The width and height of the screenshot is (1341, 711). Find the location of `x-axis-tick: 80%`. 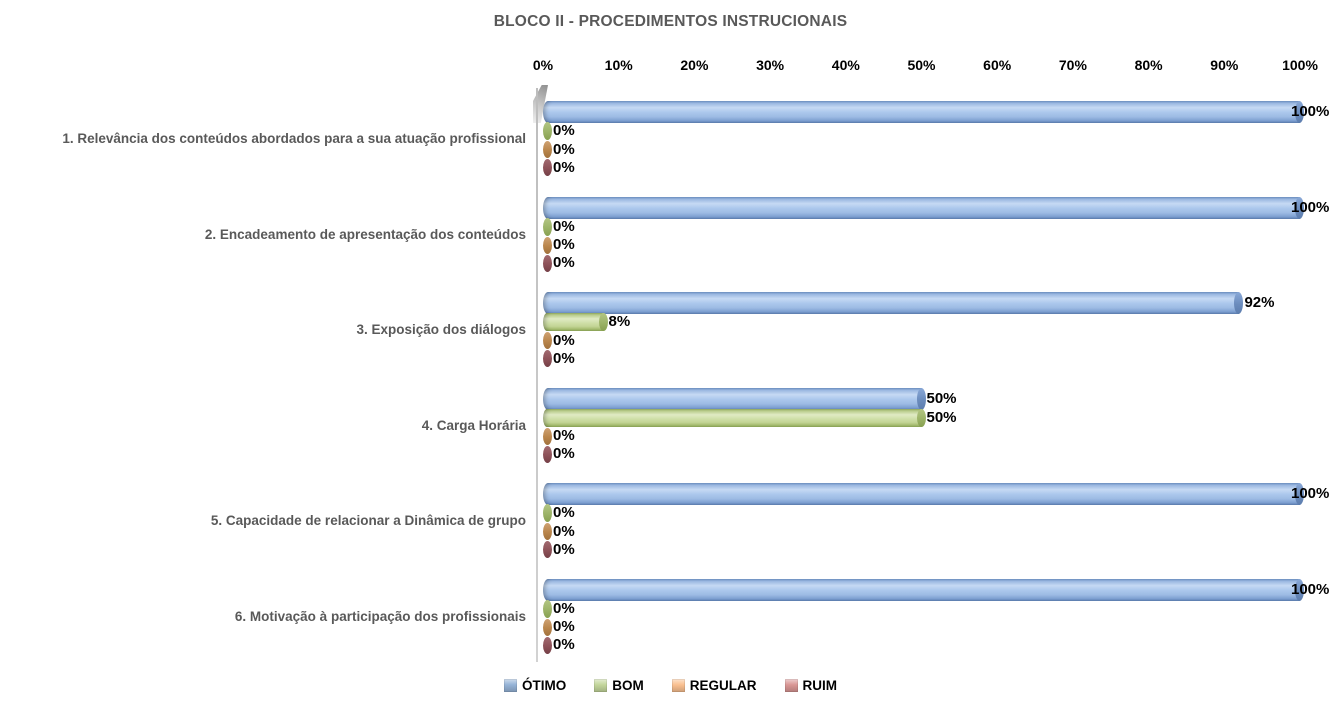

x-axis-tick: 80% is located at coordinates (1148, 65).